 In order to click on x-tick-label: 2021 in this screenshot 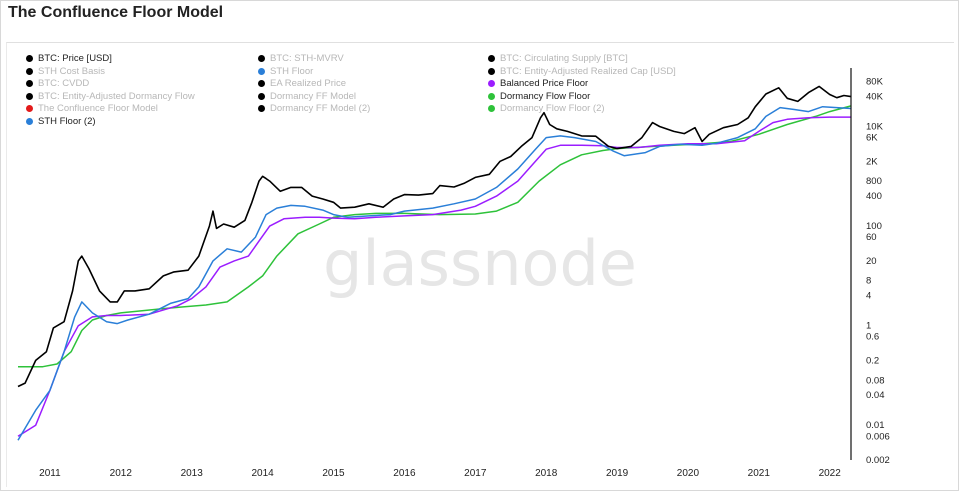, I will do `click(759, 473)`.